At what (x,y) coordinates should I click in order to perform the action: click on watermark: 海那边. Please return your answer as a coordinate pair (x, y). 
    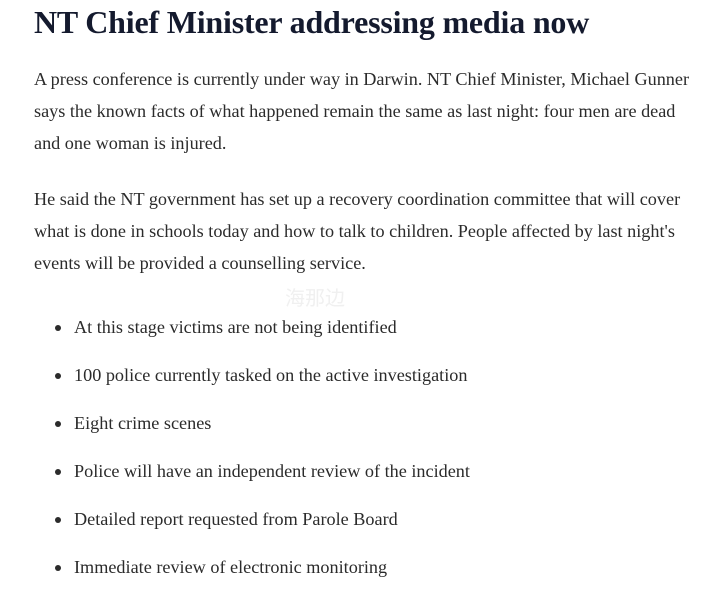
    Looking at the image, I should click on (315, 298).